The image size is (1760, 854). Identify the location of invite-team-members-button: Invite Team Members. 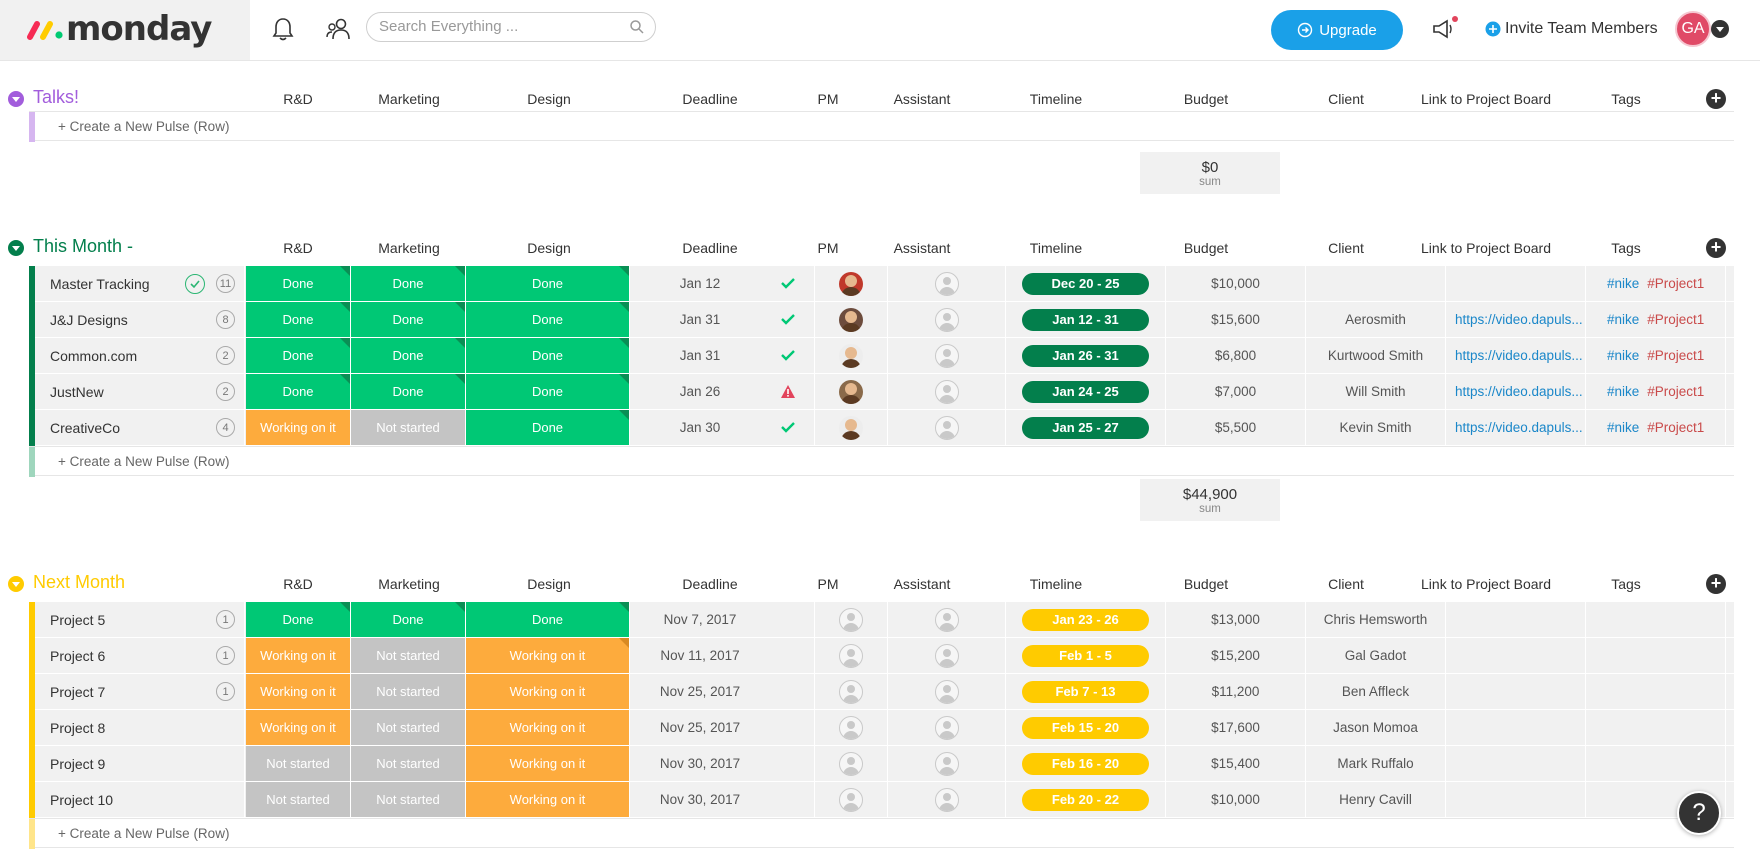
(1571, 29).